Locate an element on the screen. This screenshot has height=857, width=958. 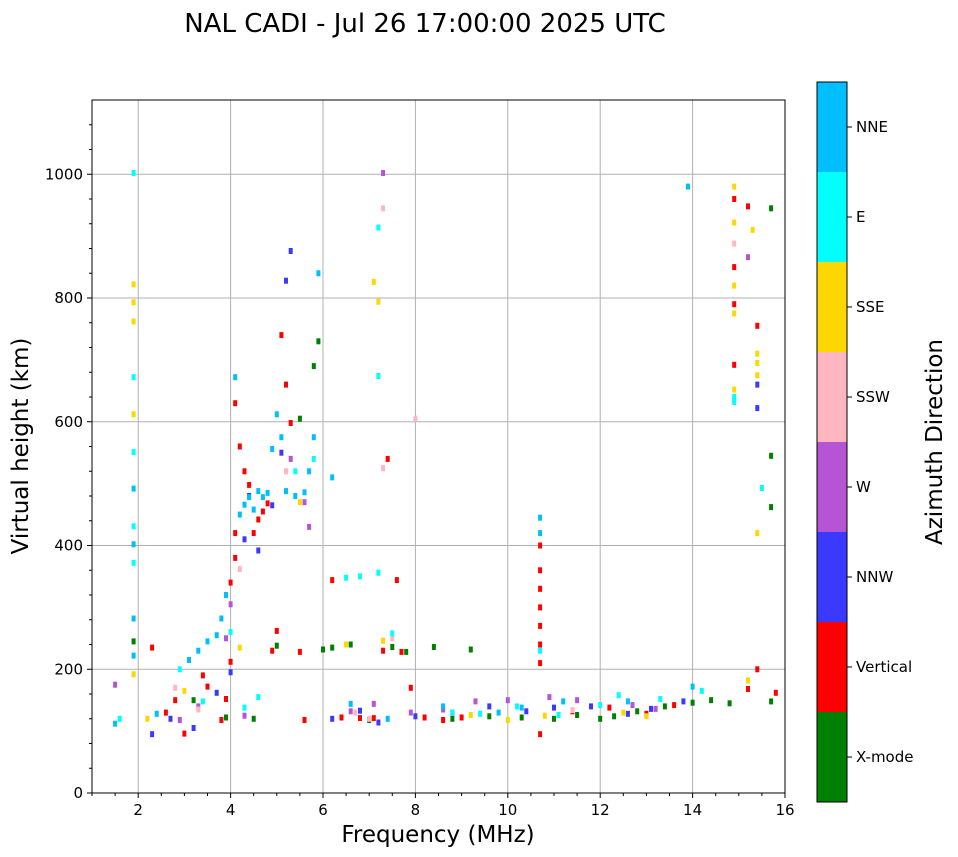
colorbar: X-mode Vertical NNW W SSW SSE E NNE is located at coordinates (864, 442).